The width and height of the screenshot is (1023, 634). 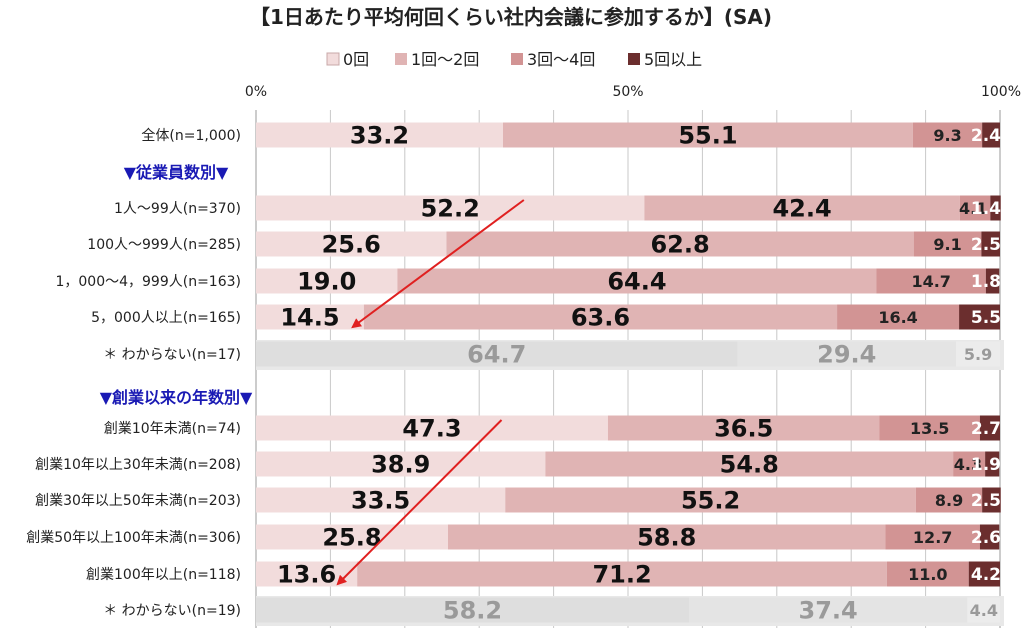 What do you see at coordinates (176, 397) in the screenshot?
I see `section-heading: ▼創業以来の年数別▼` at bounding box center [176, 397].